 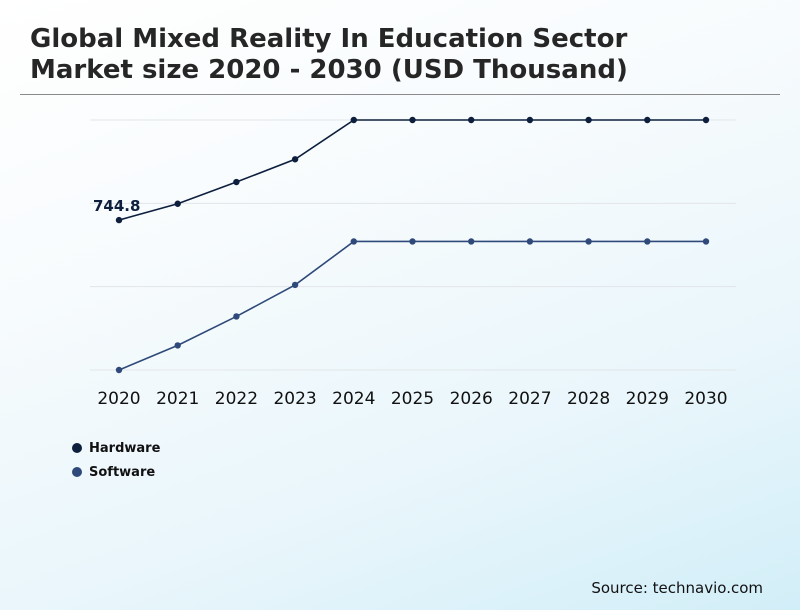 What do you see at coordinates (116, 206) in the screenshot?
I see `data-label: 744.8` at bounding box center [116, 206].